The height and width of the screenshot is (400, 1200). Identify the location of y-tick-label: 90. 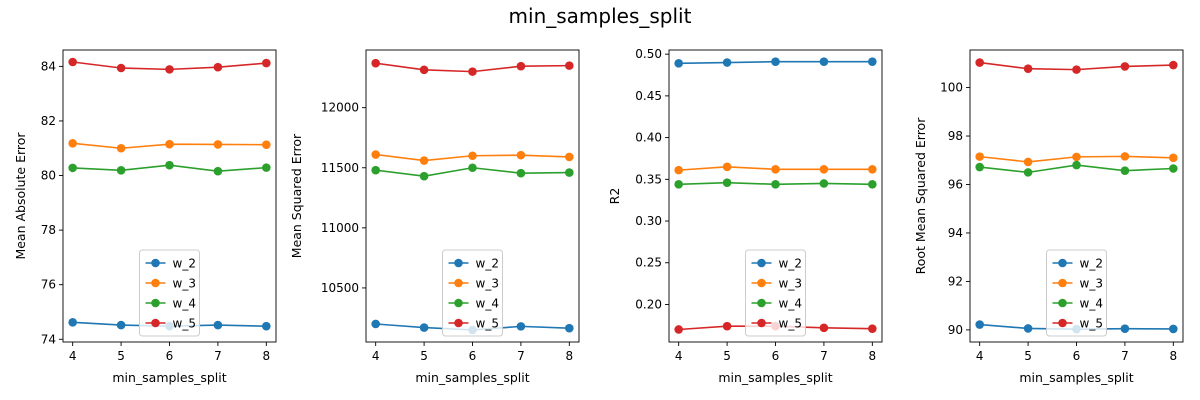
(955, 330).